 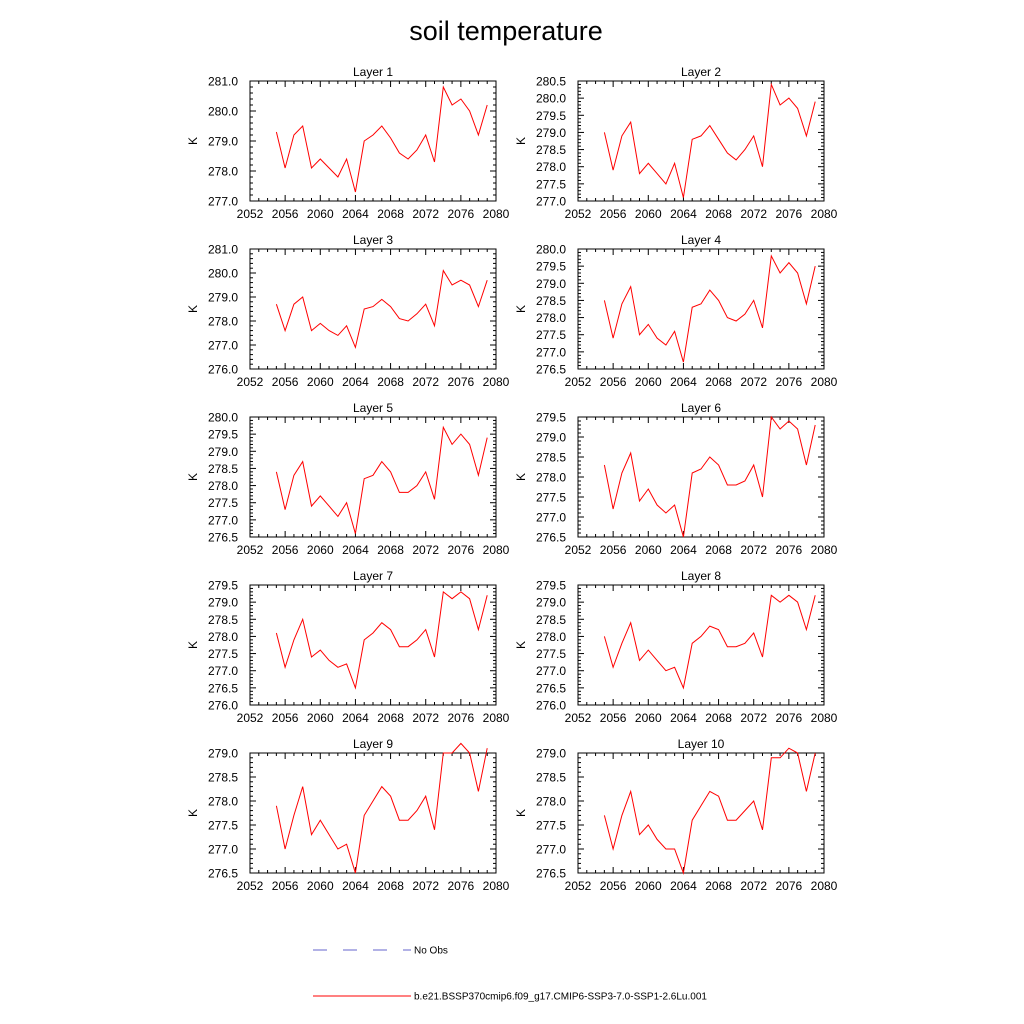 What do you see at coordinates (223, 82) in the screenshot?
I see `y-tick-label: 281.0` at bounding box center [223, 82].